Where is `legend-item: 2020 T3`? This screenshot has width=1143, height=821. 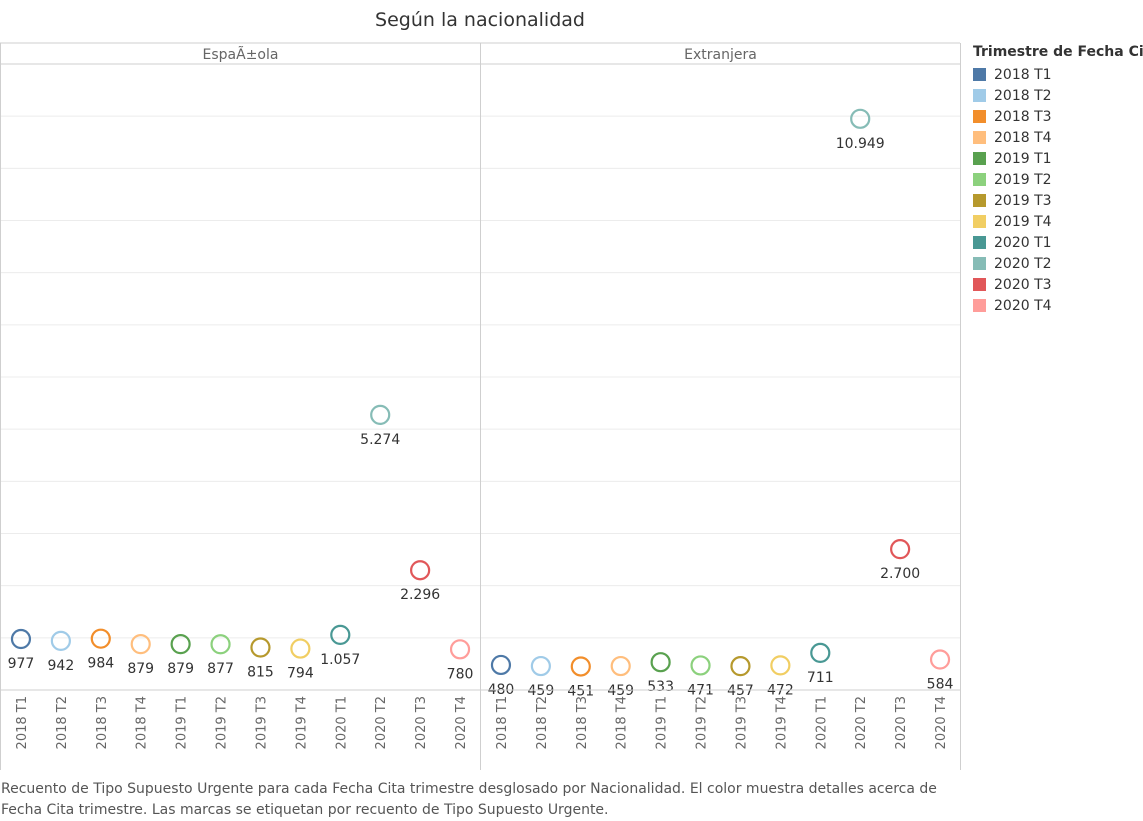 legend-item: 2020 T3 is located at coordinates (1058, 284).